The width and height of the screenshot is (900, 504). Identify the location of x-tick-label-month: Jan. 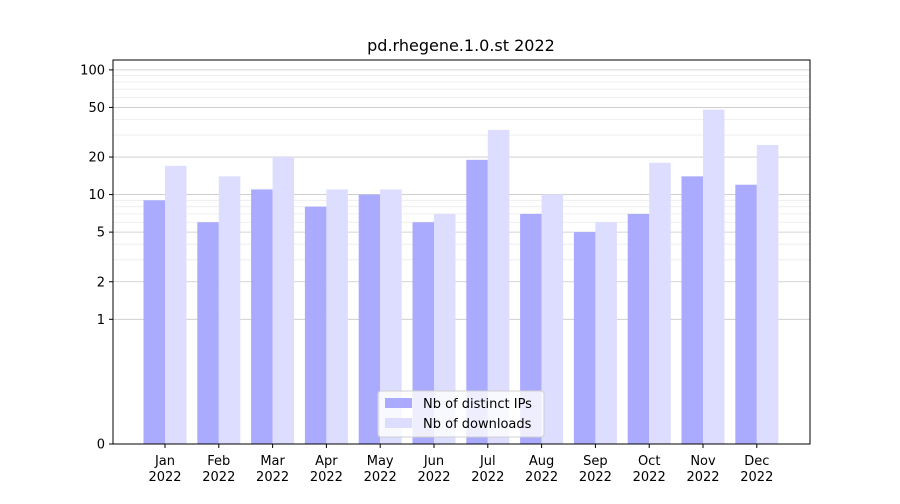
(164, 461).